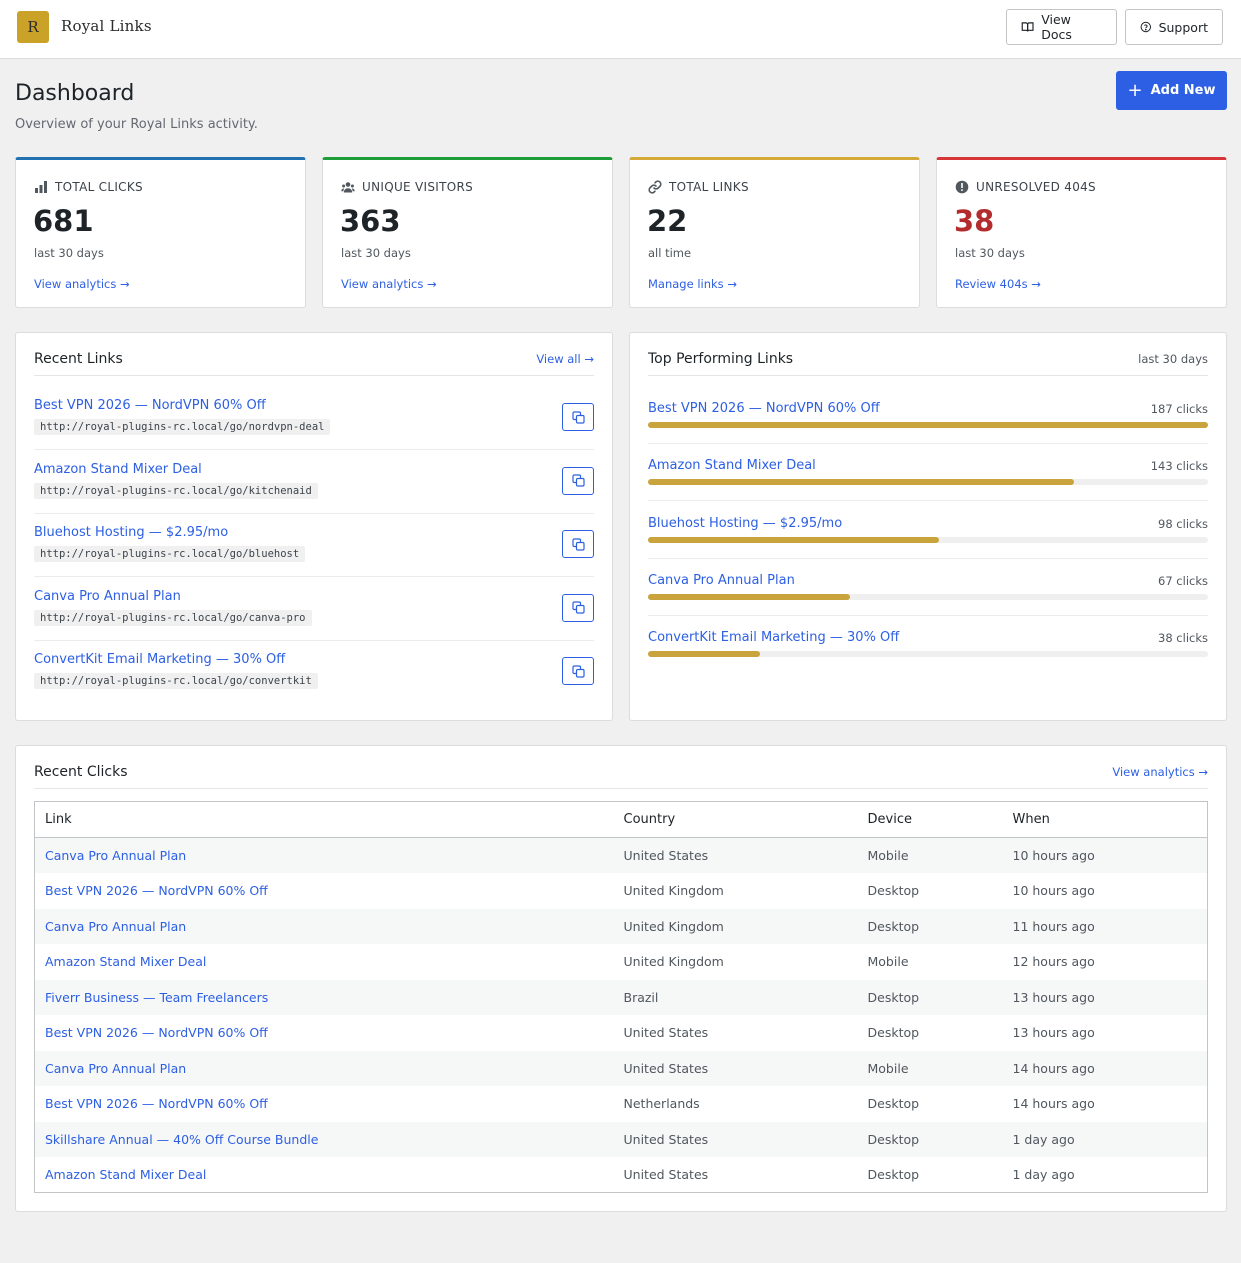 The image size is (1241, 1263). What do you see at coordinates (1105, 997) in the screenshot?
I see `cell-when: 13 hours ago` at bounding box center [1105, 997].